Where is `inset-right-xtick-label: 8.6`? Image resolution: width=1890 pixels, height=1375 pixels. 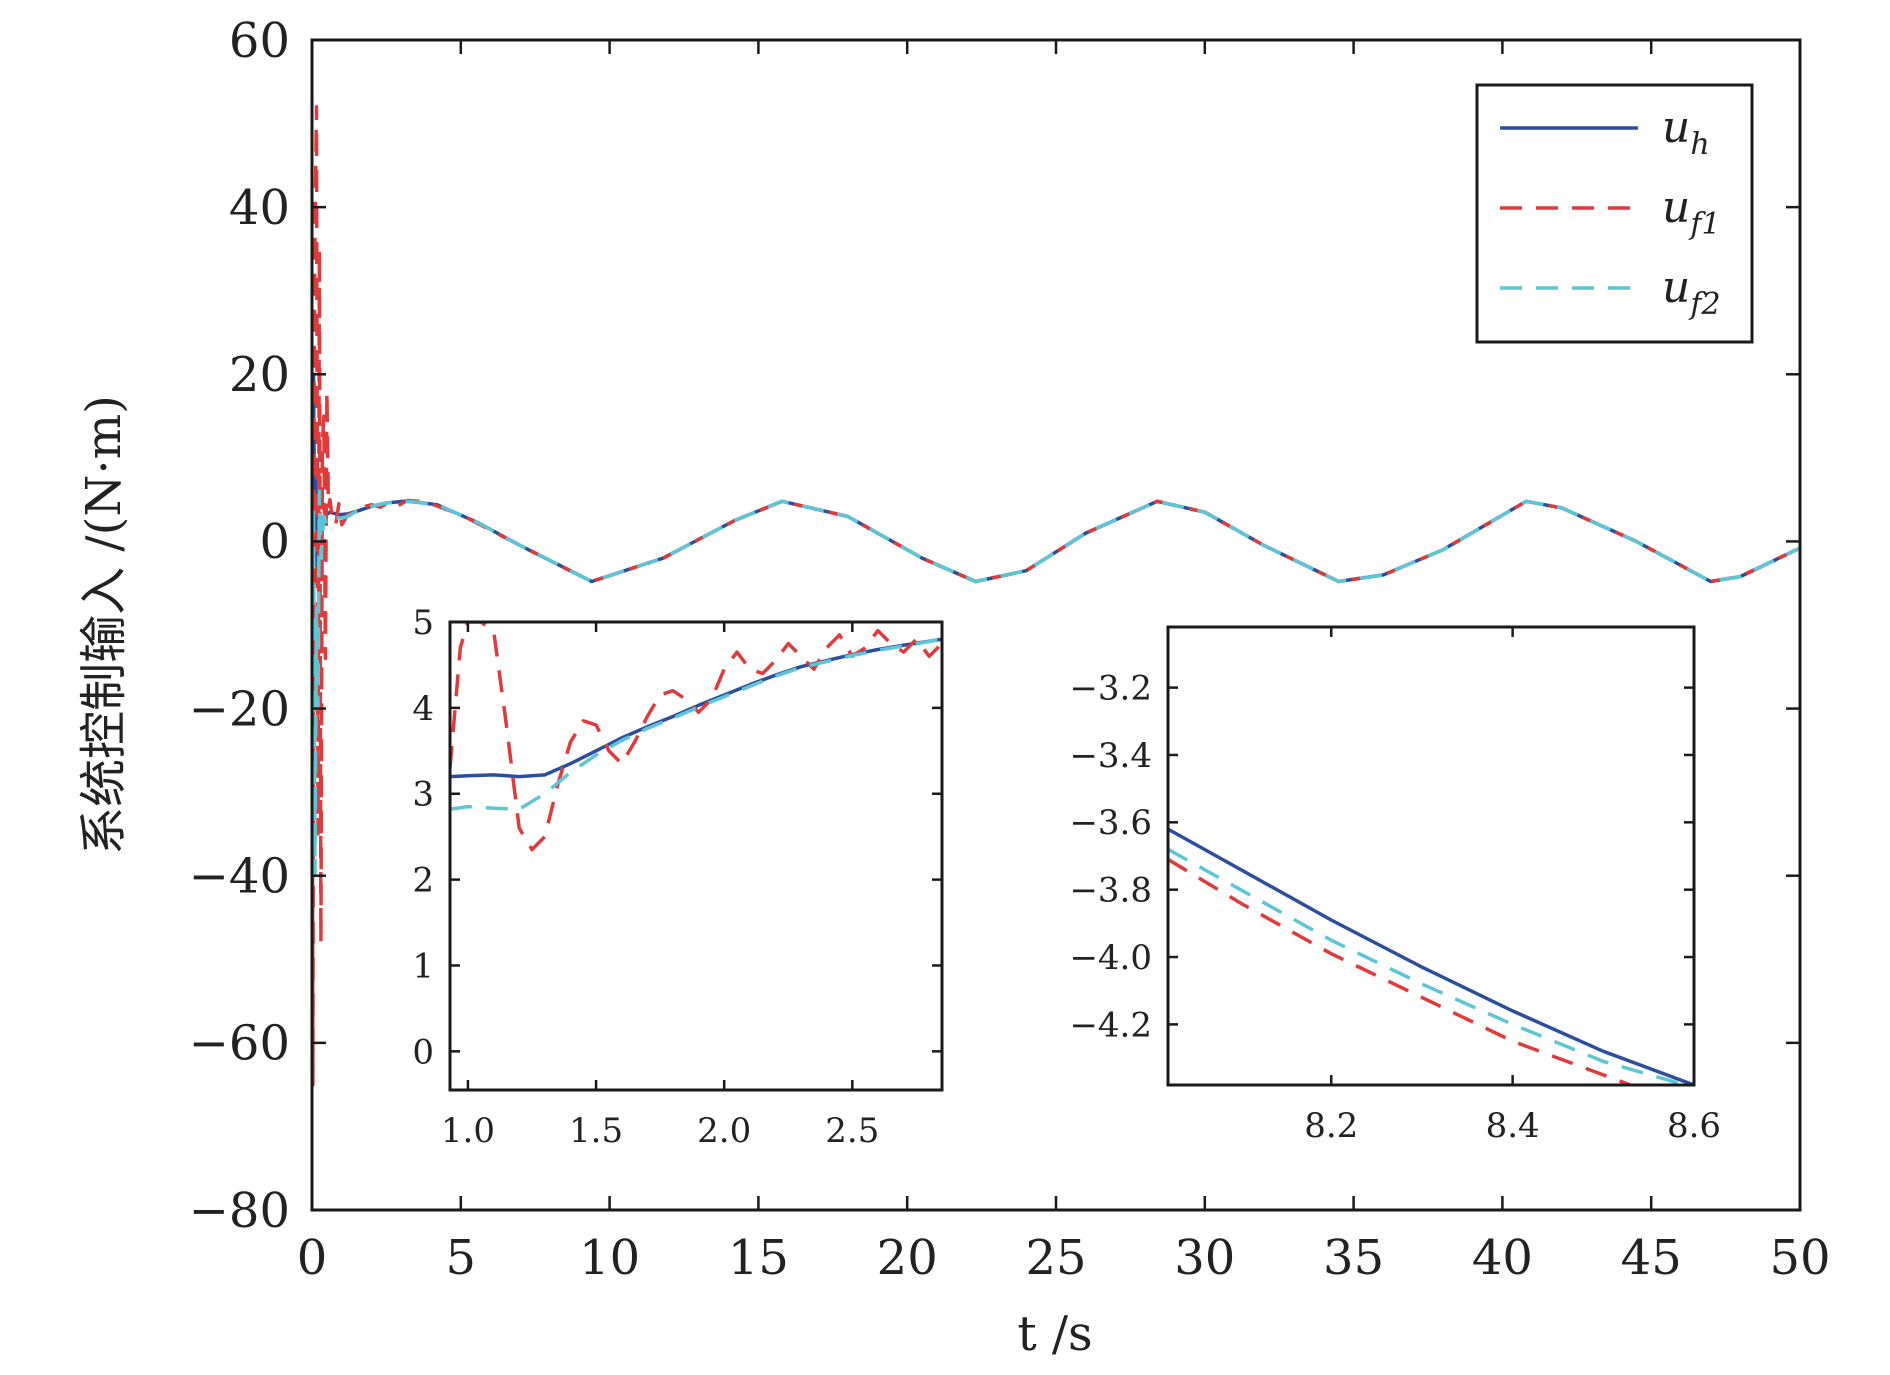
inset-right-xtick-label: 8.6 is located at coordinates (1694, 1126).